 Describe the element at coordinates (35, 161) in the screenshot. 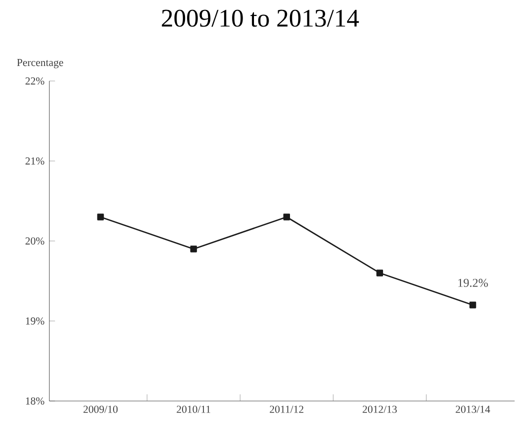

I see `y-tick-label: 21%` at that location.